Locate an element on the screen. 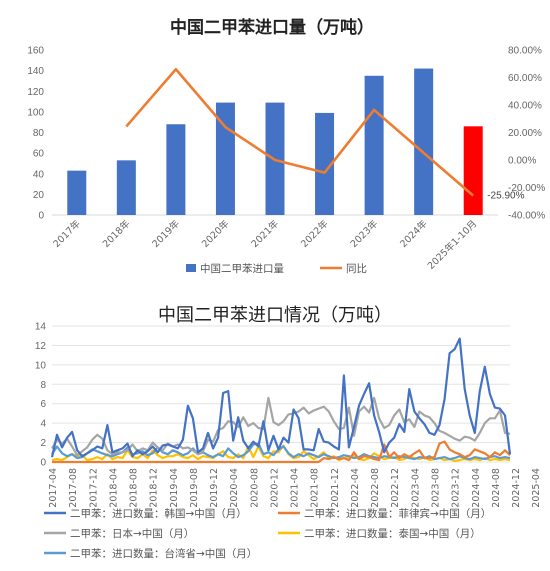  x-tick-label: 2024-12 is located at coordinates (516, 488).